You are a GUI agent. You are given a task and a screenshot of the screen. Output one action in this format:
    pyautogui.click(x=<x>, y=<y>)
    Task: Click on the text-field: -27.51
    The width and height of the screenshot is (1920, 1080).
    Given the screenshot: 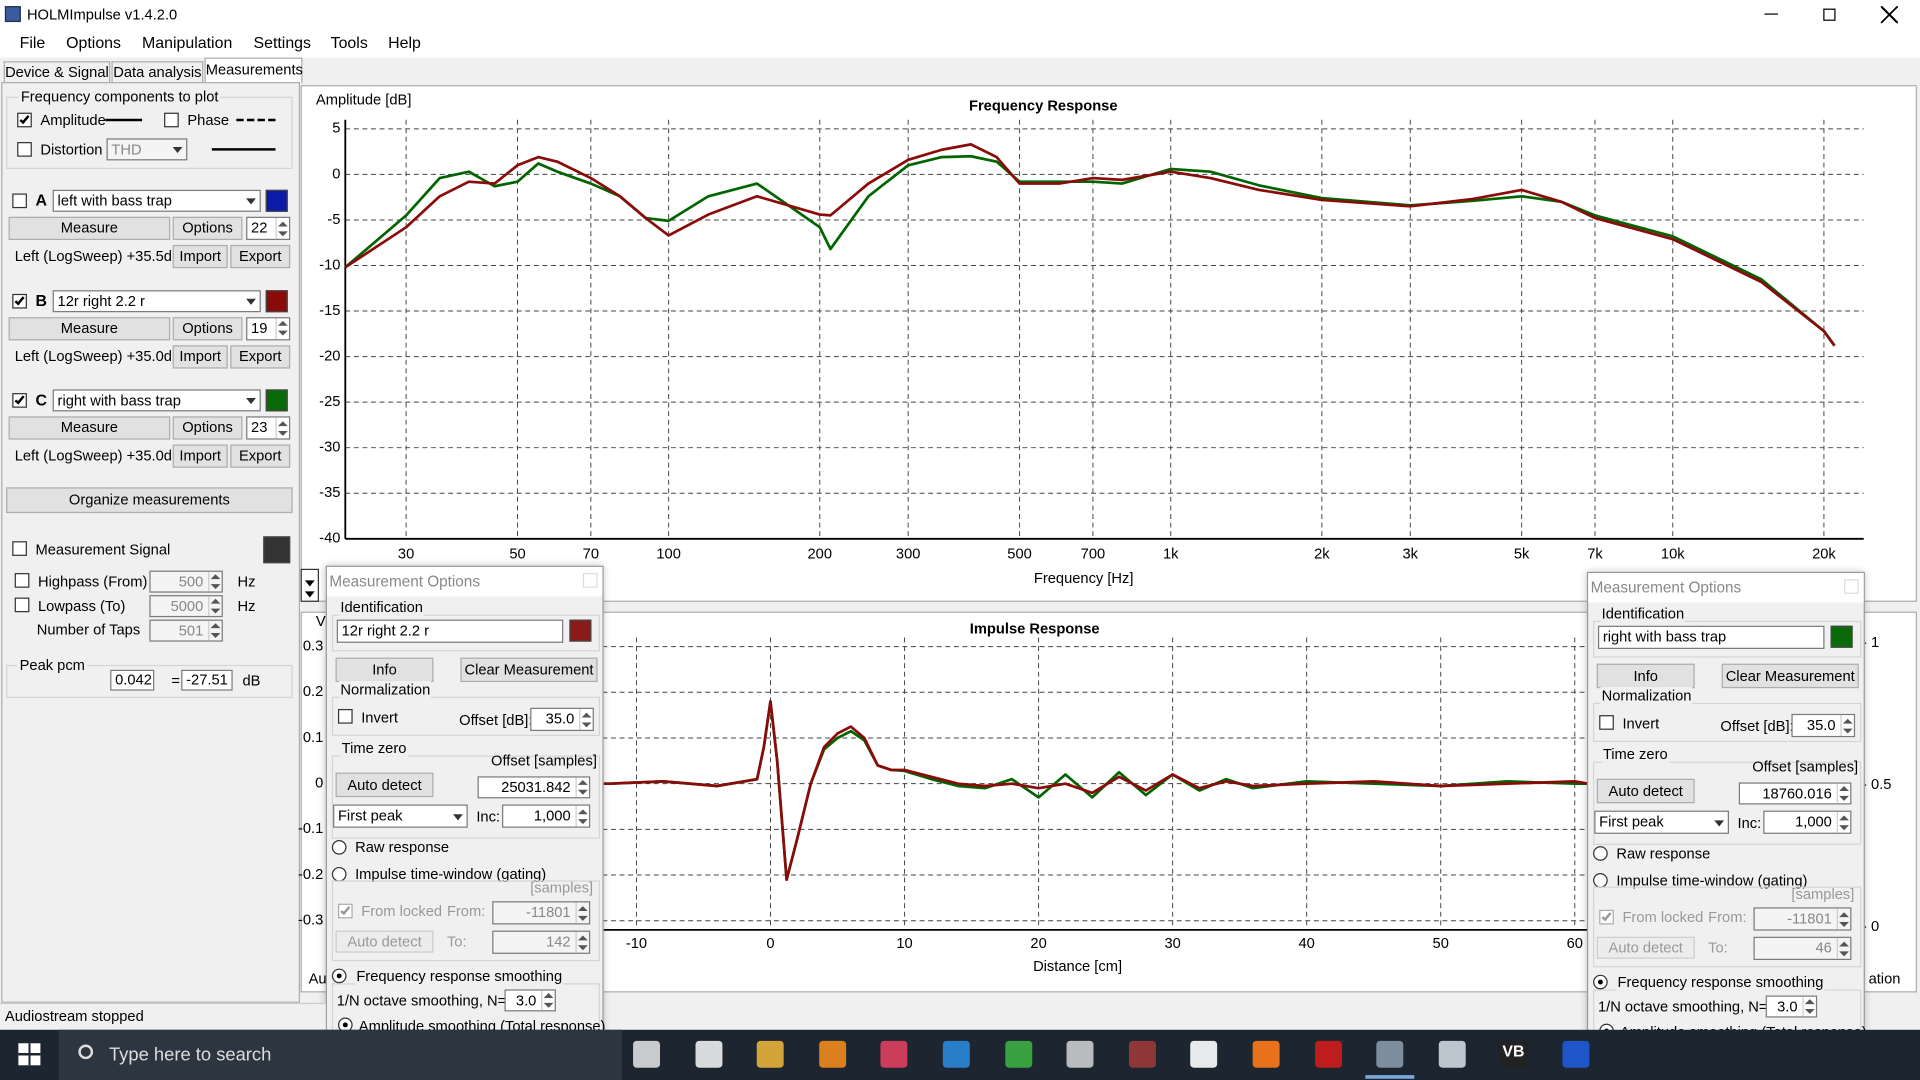 What is the action you would take?
    pyautogui.click(x=207, y=680)
    